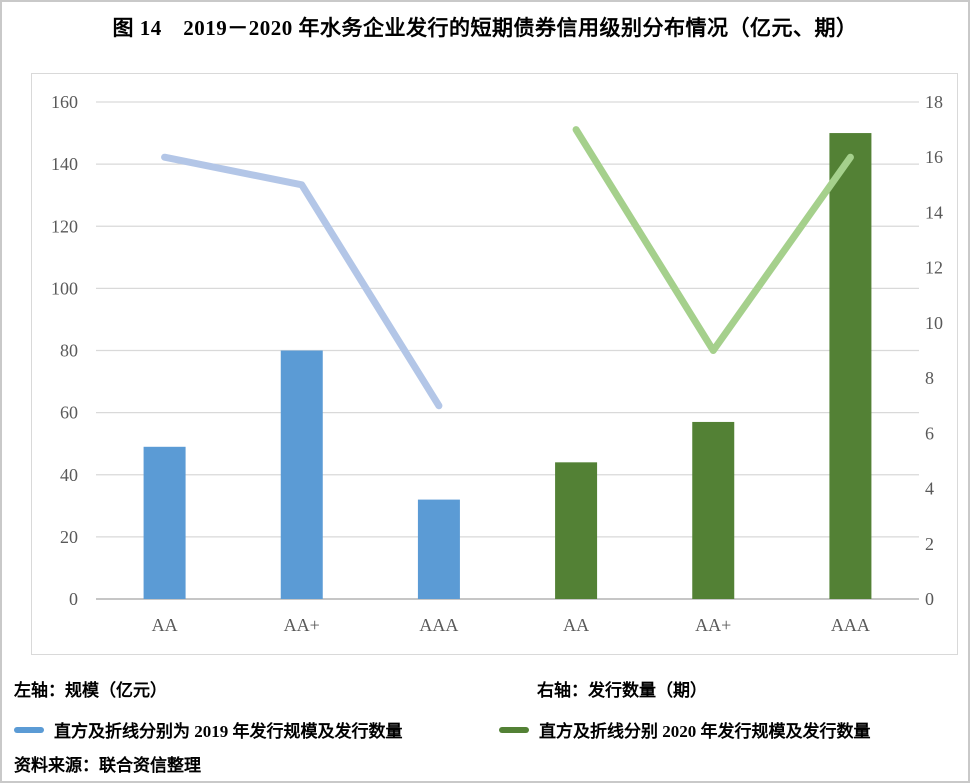 The width and height of the screenshot is (970, 783). I want to click on legend-marker-2019-icon, so click(29, 729).